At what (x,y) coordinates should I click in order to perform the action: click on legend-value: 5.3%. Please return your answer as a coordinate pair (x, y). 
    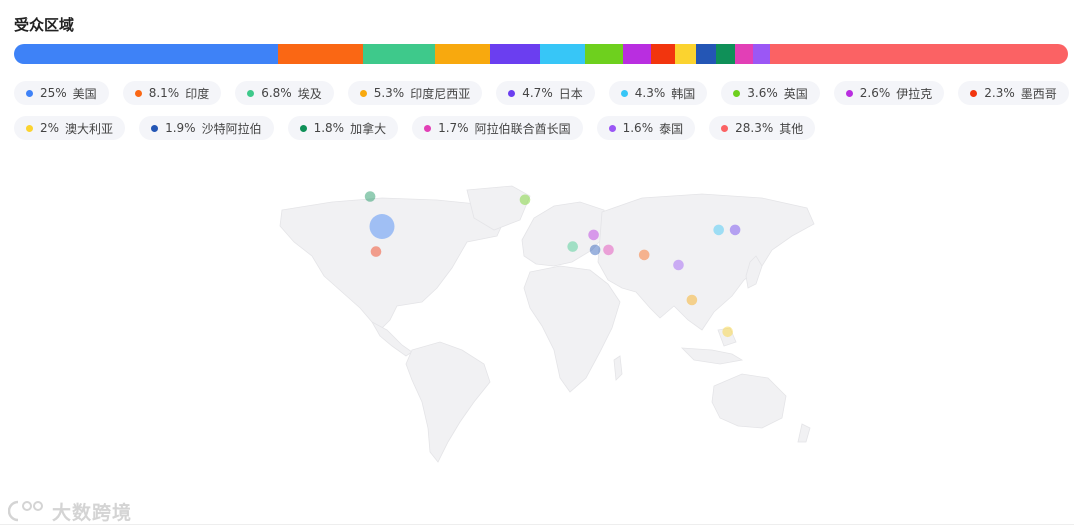
    Looking at the image, I should click on (389, 93).